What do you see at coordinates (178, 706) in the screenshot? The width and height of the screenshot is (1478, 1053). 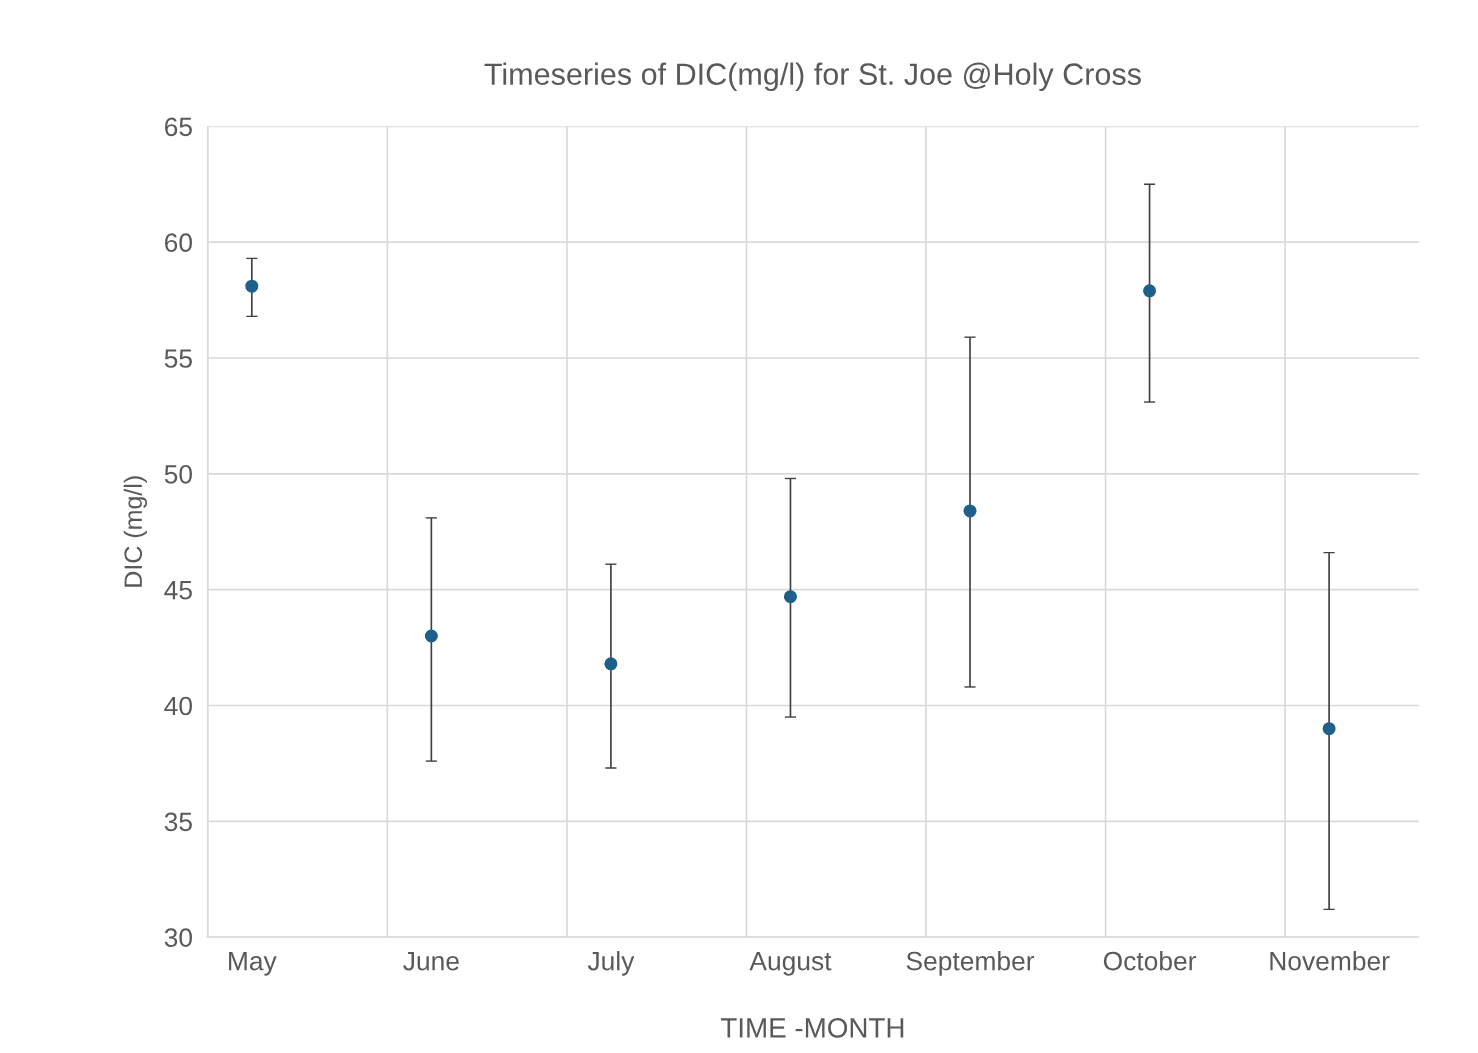 I see `y-tick-label: 40` at bounding box center [178, 706].